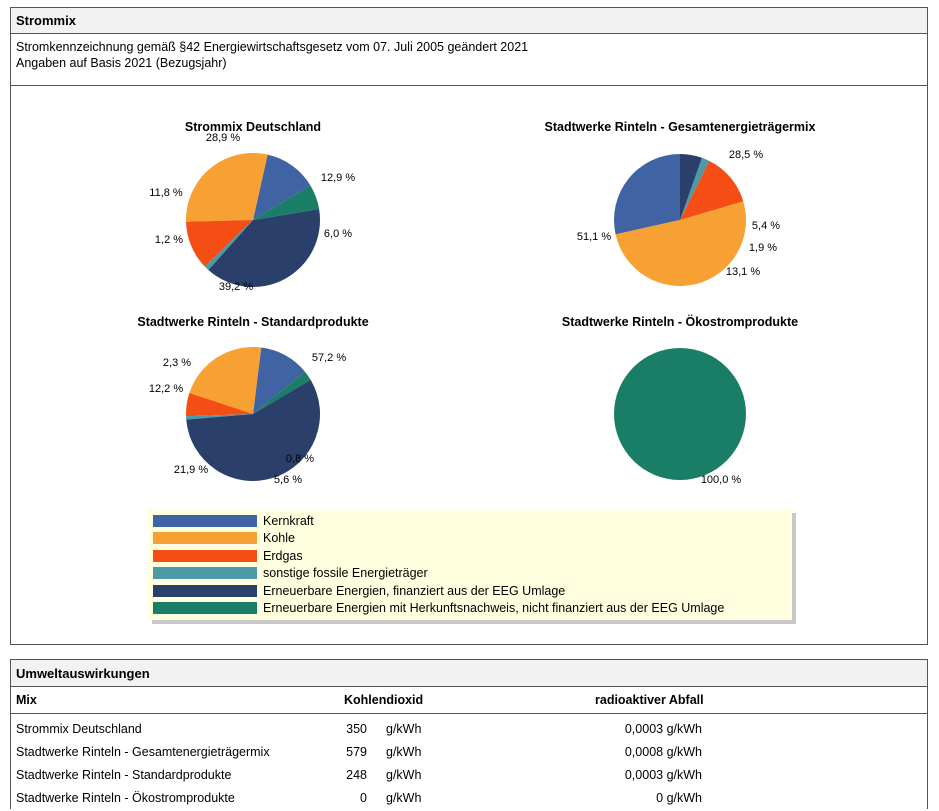  I want to click on pie-data-label: 1,2 %, so click(169, 240).